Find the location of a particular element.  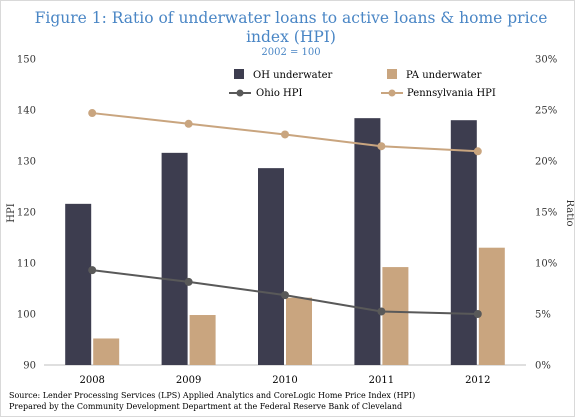

bar-oh-underwater-2008 is located at coordinates (78, 284).